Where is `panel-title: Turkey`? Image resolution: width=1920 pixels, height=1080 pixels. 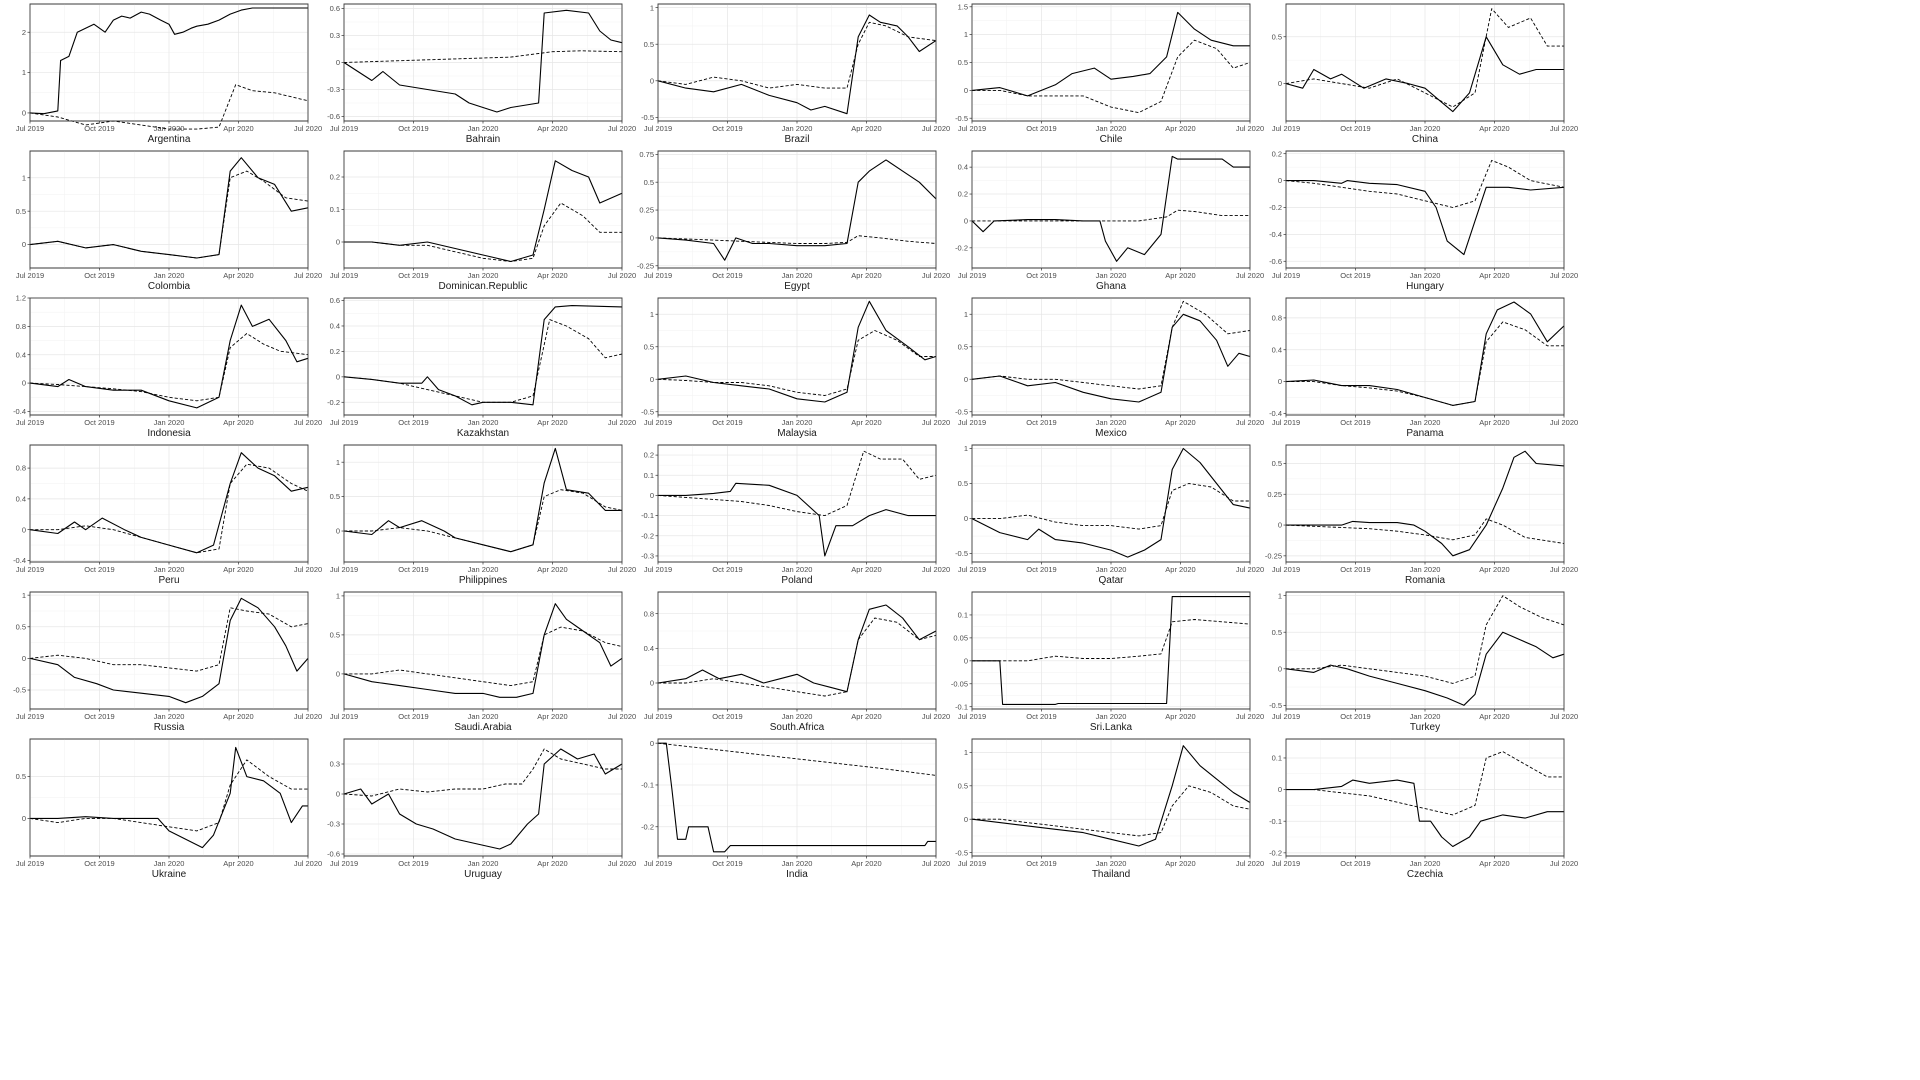 panel-title: Turkey is located at coordinates (1425, 727).